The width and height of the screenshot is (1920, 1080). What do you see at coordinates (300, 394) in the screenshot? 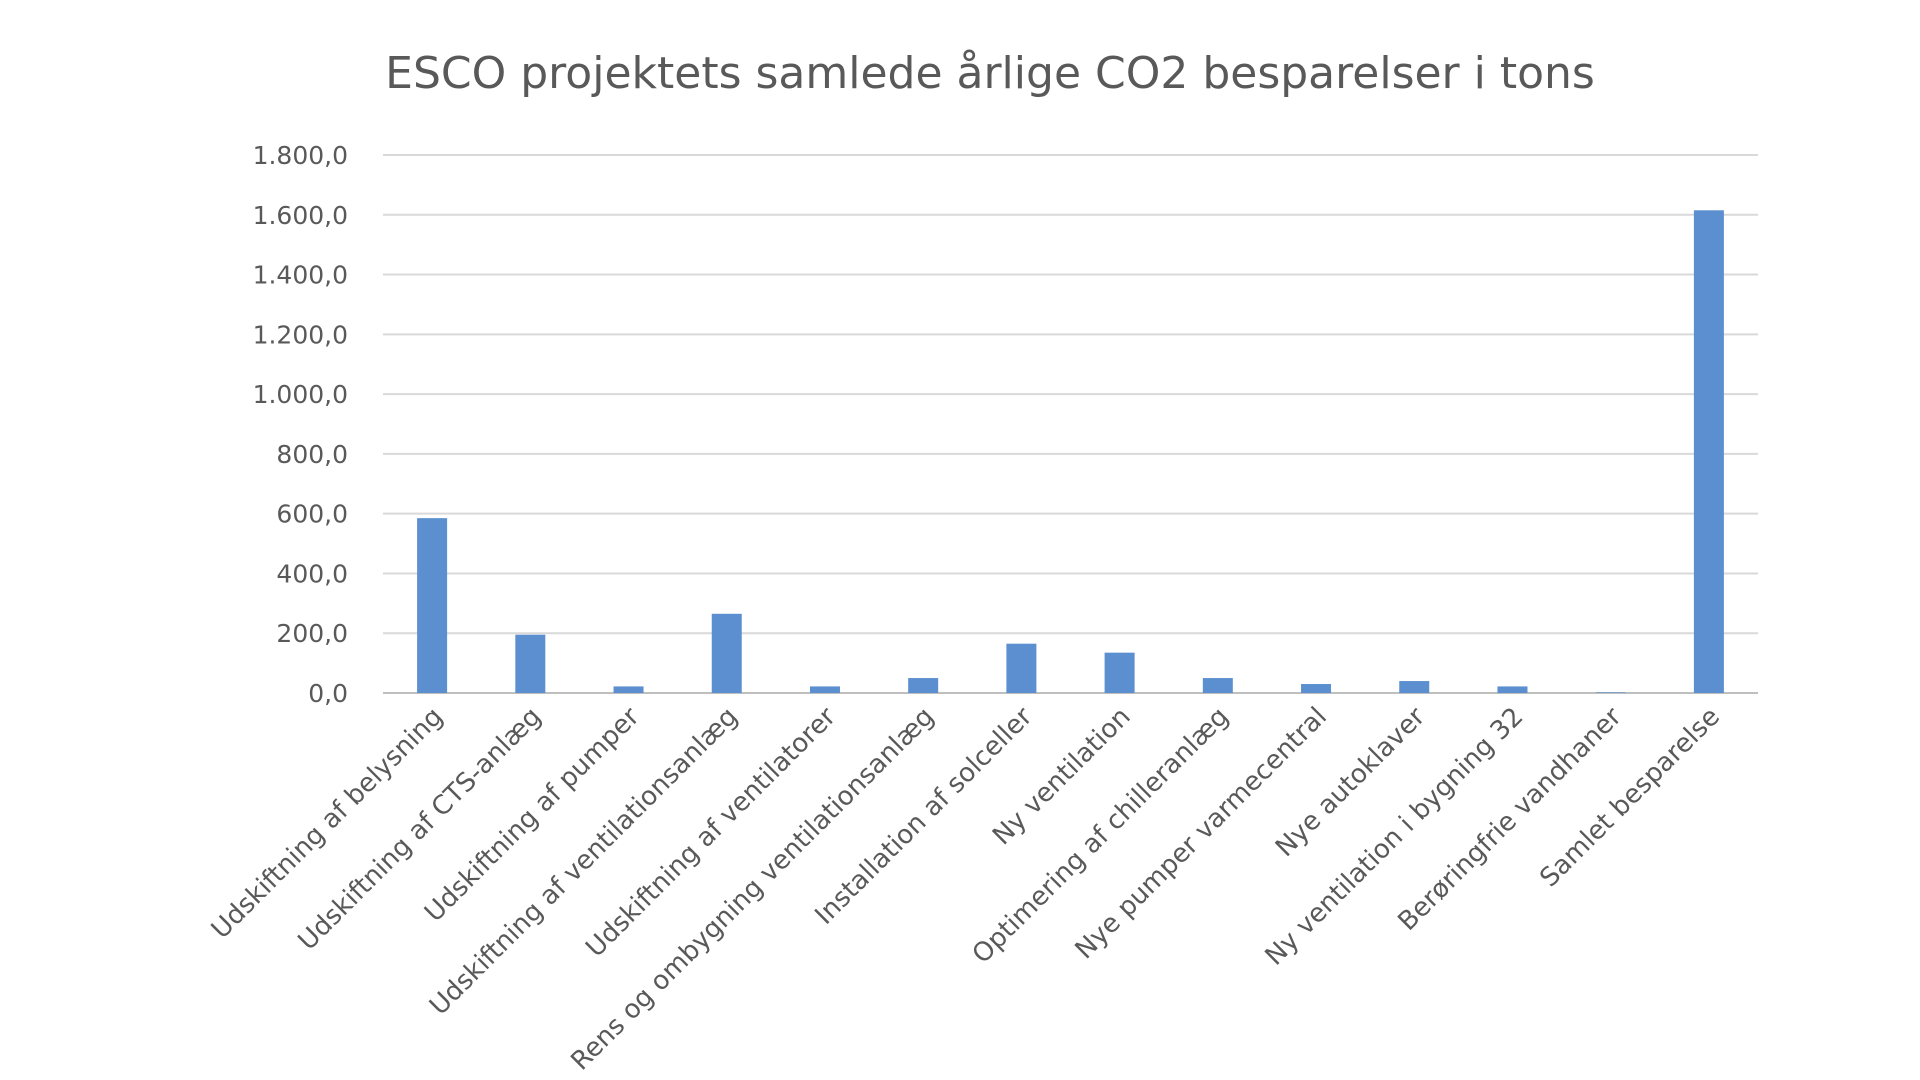
I see `y-tick-label: 1.000,0` at bounding box center [300, 394].